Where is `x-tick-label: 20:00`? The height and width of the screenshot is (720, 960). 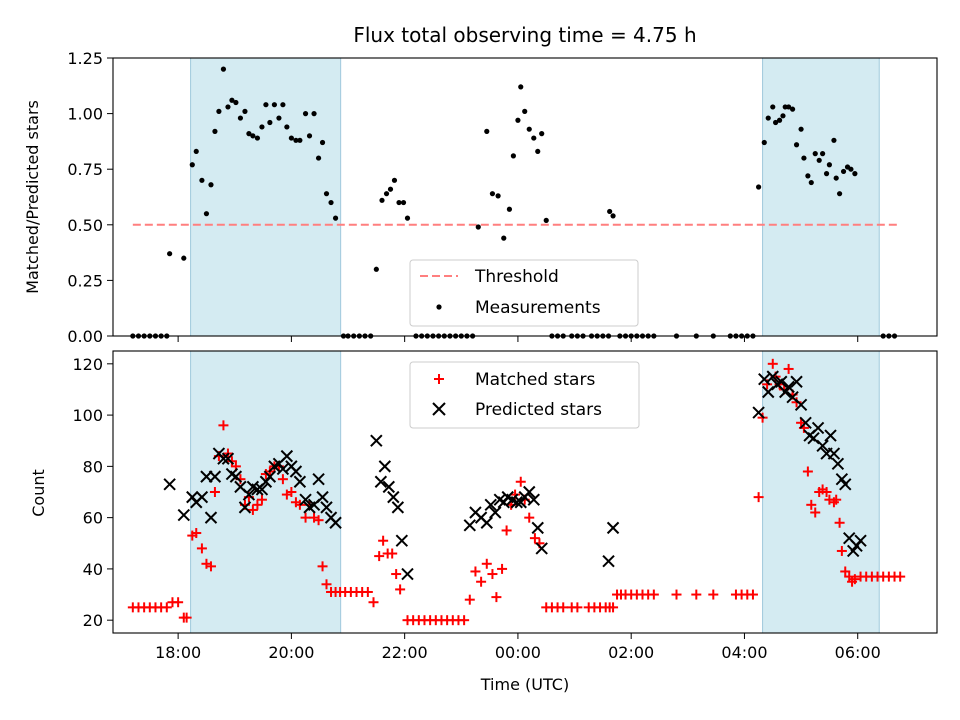
x-tick-label: 20:00 is located at coordinates (291, 652).